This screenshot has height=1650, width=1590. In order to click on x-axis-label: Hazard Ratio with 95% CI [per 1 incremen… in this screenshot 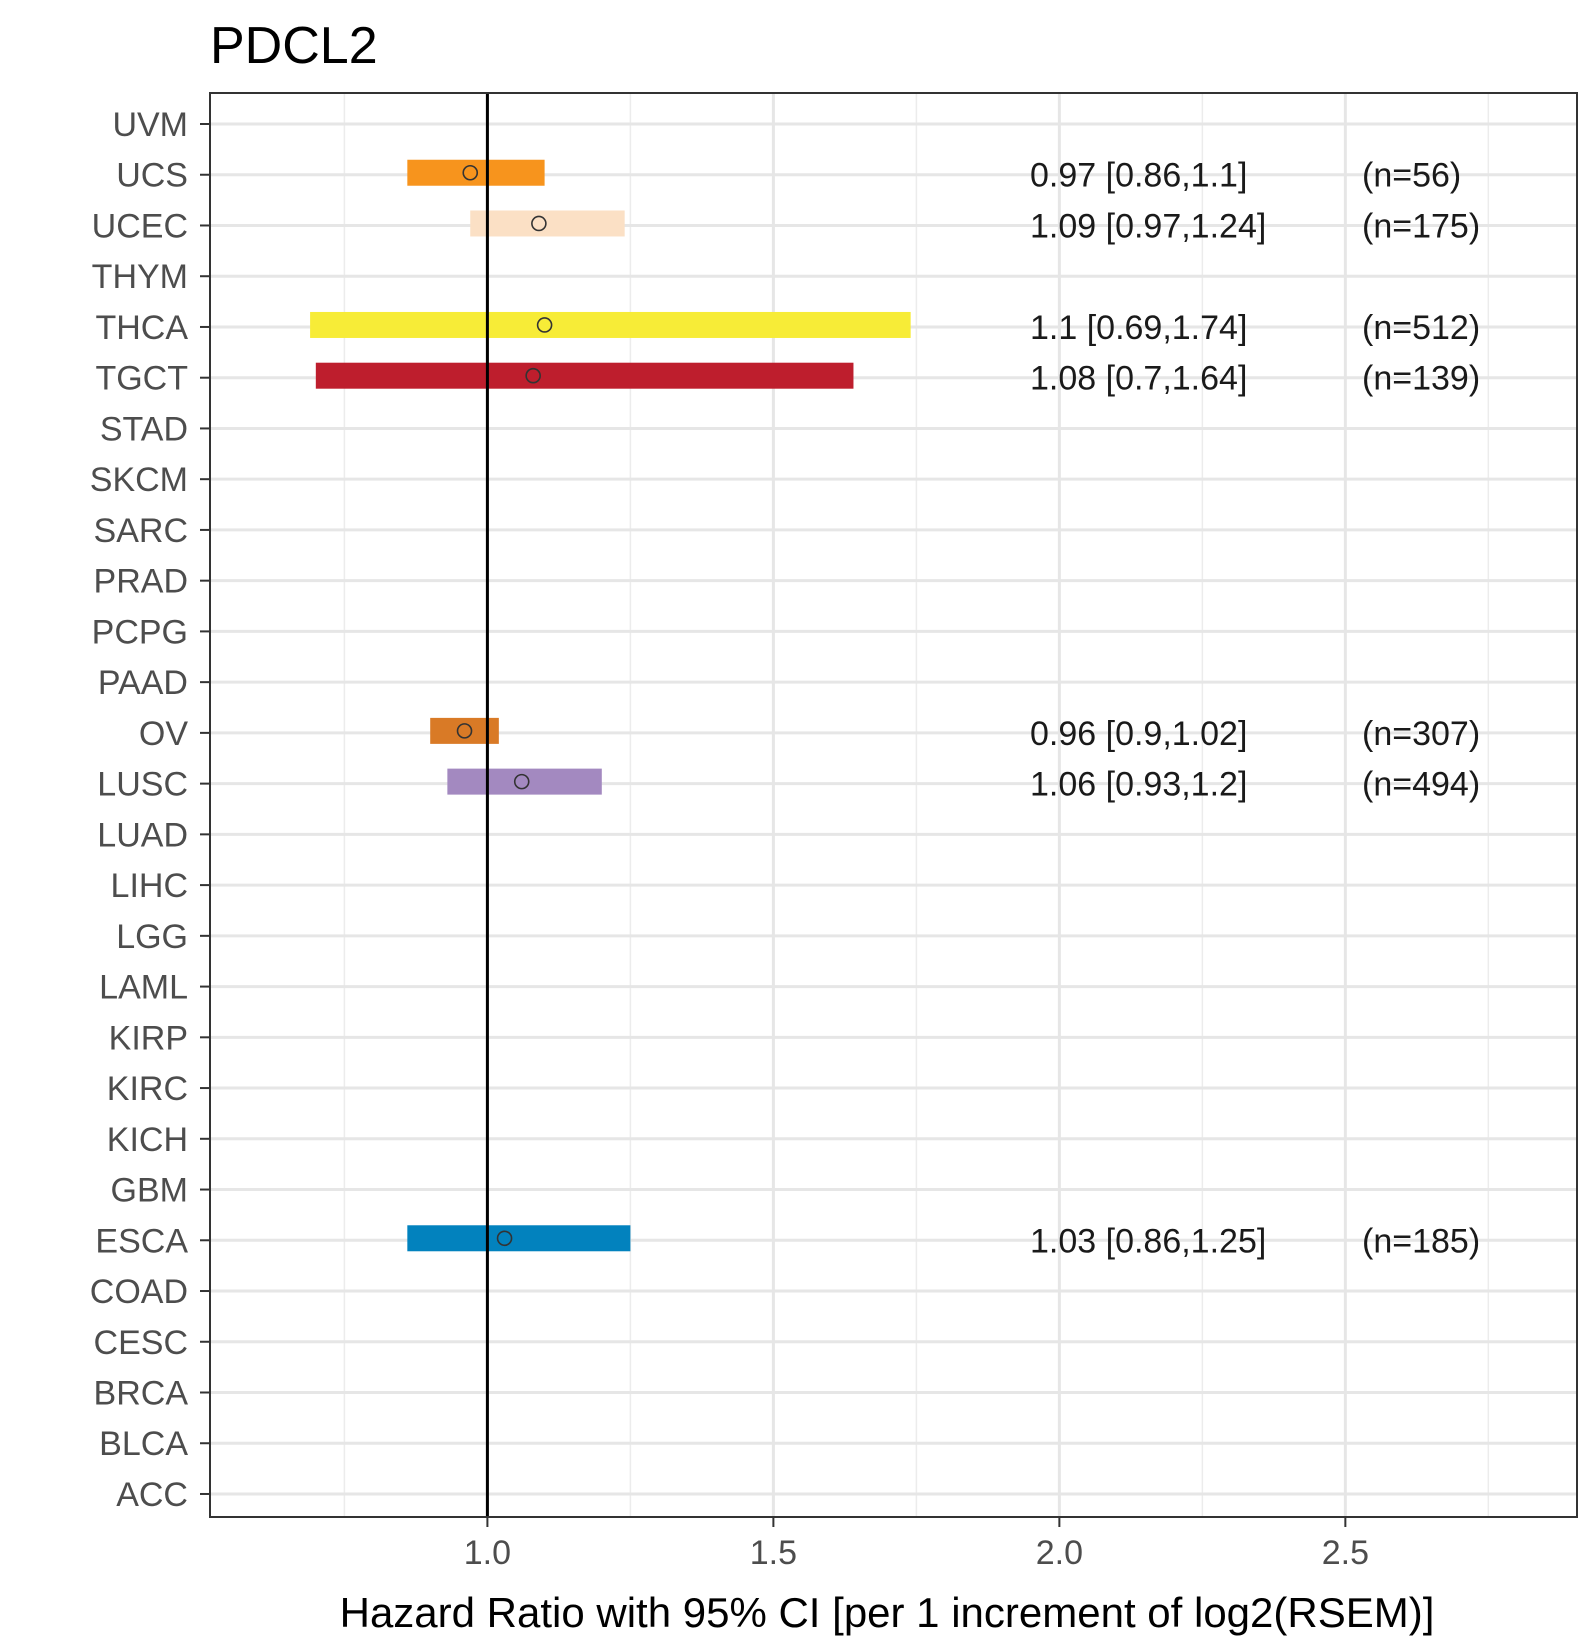, I will do `click(887, 1612)`.